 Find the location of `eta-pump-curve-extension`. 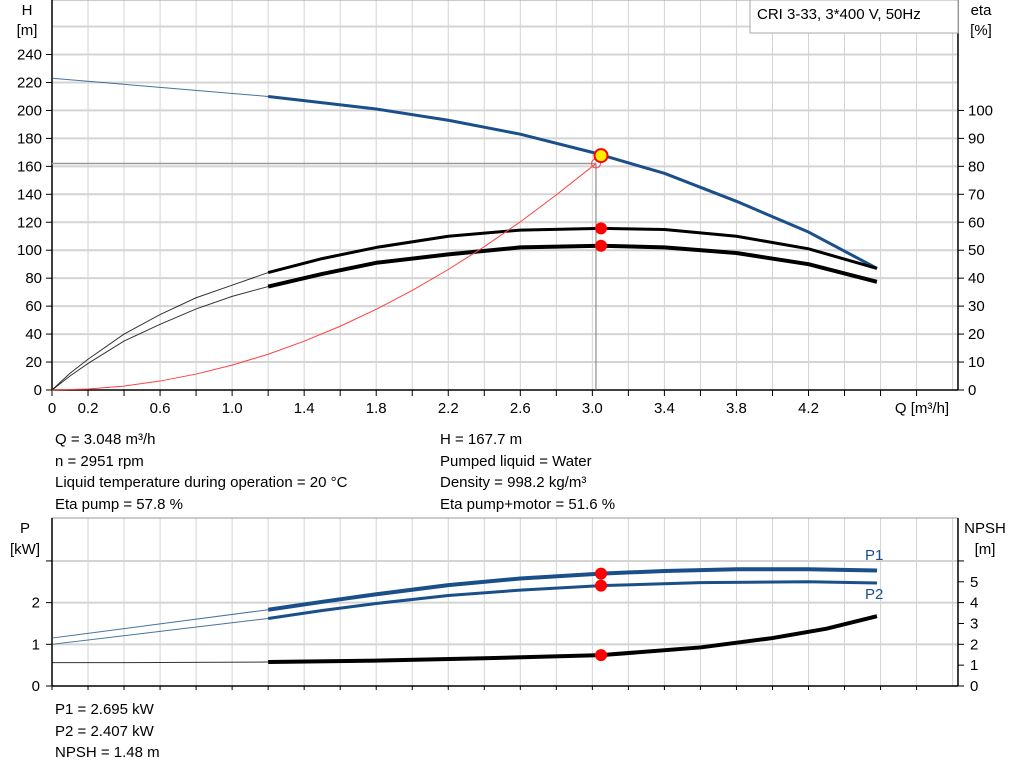

eta-pump-curve-extension is located at coordinates (160, 331).